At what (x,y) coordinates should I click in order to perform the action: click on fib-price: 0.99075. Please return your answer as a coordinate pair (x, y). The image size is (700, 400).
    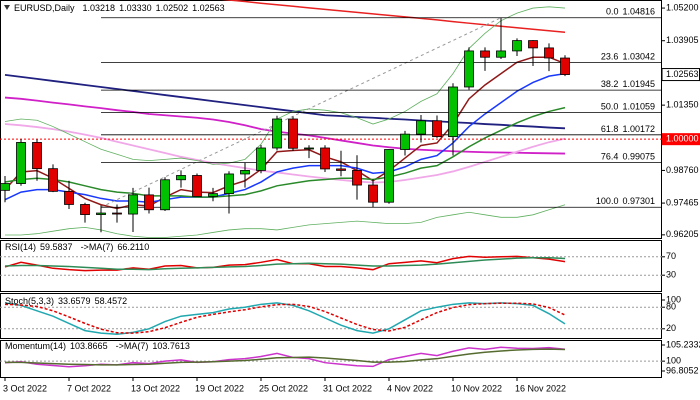
    Looking at the image, I should click on (638, 157).